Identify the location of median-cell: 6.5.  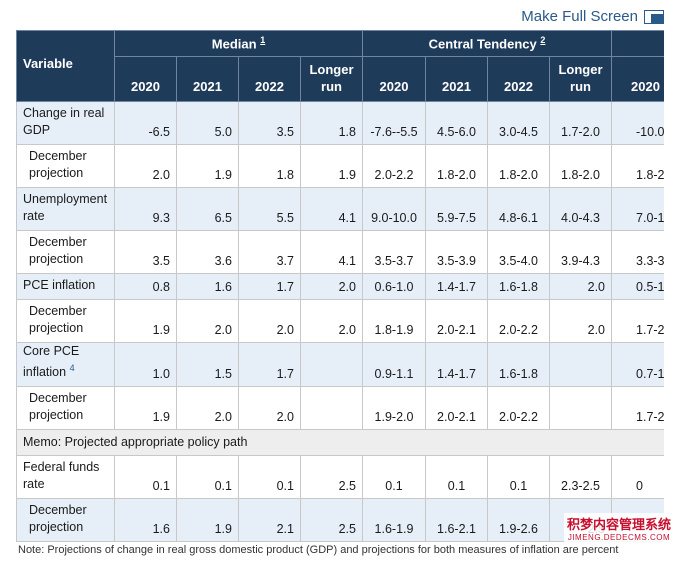
(207, 209).